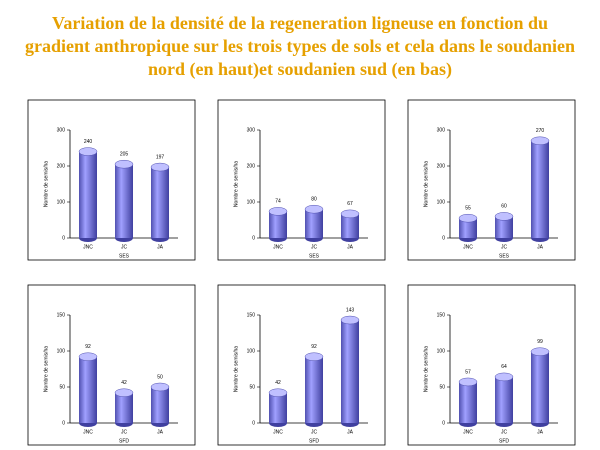 The height and width of the screenshot is (450, 600). What do you see at coordinates (314, 200) in the screenshot?
I see `value-label: 80` at bounding box center [314, 200].